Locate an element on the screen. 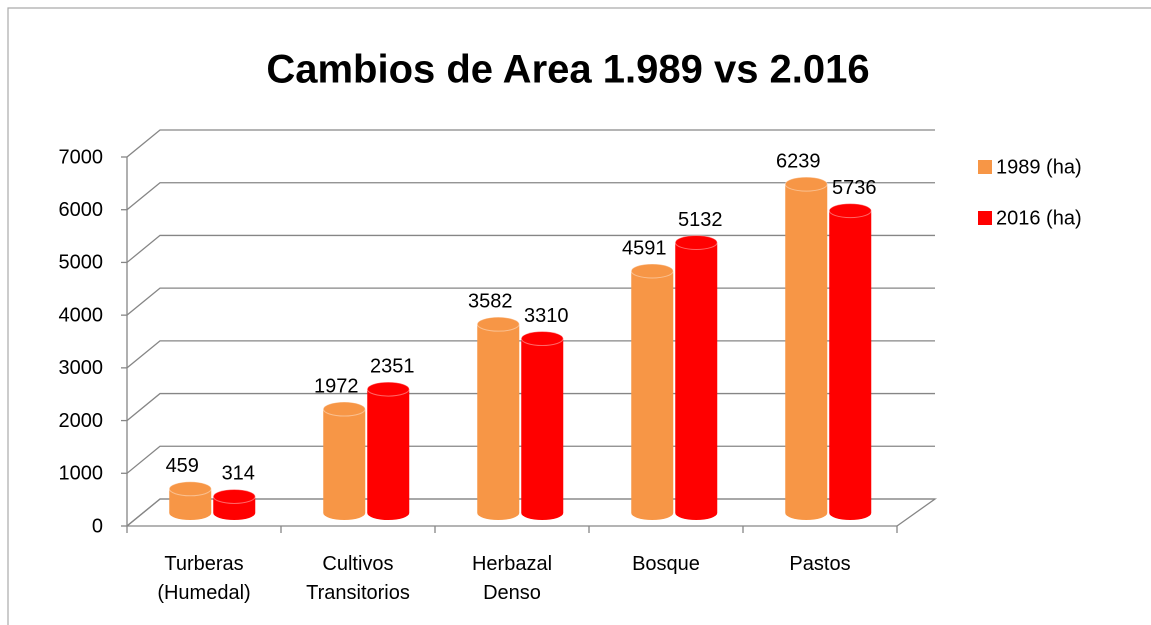 The image size is (1151, 625). y-tick-label: 0 is located at coordinates (97, 526).